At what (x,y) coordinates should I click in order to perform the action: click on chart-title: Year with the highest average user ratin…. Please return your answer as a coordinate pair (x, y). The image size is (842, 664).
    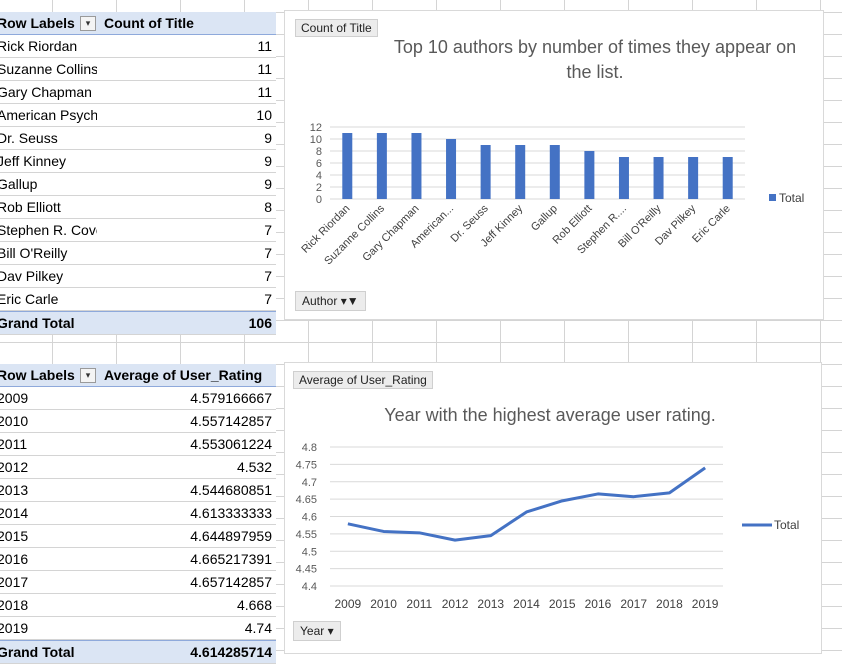
    Looking at the image, I should click on (550, 415).